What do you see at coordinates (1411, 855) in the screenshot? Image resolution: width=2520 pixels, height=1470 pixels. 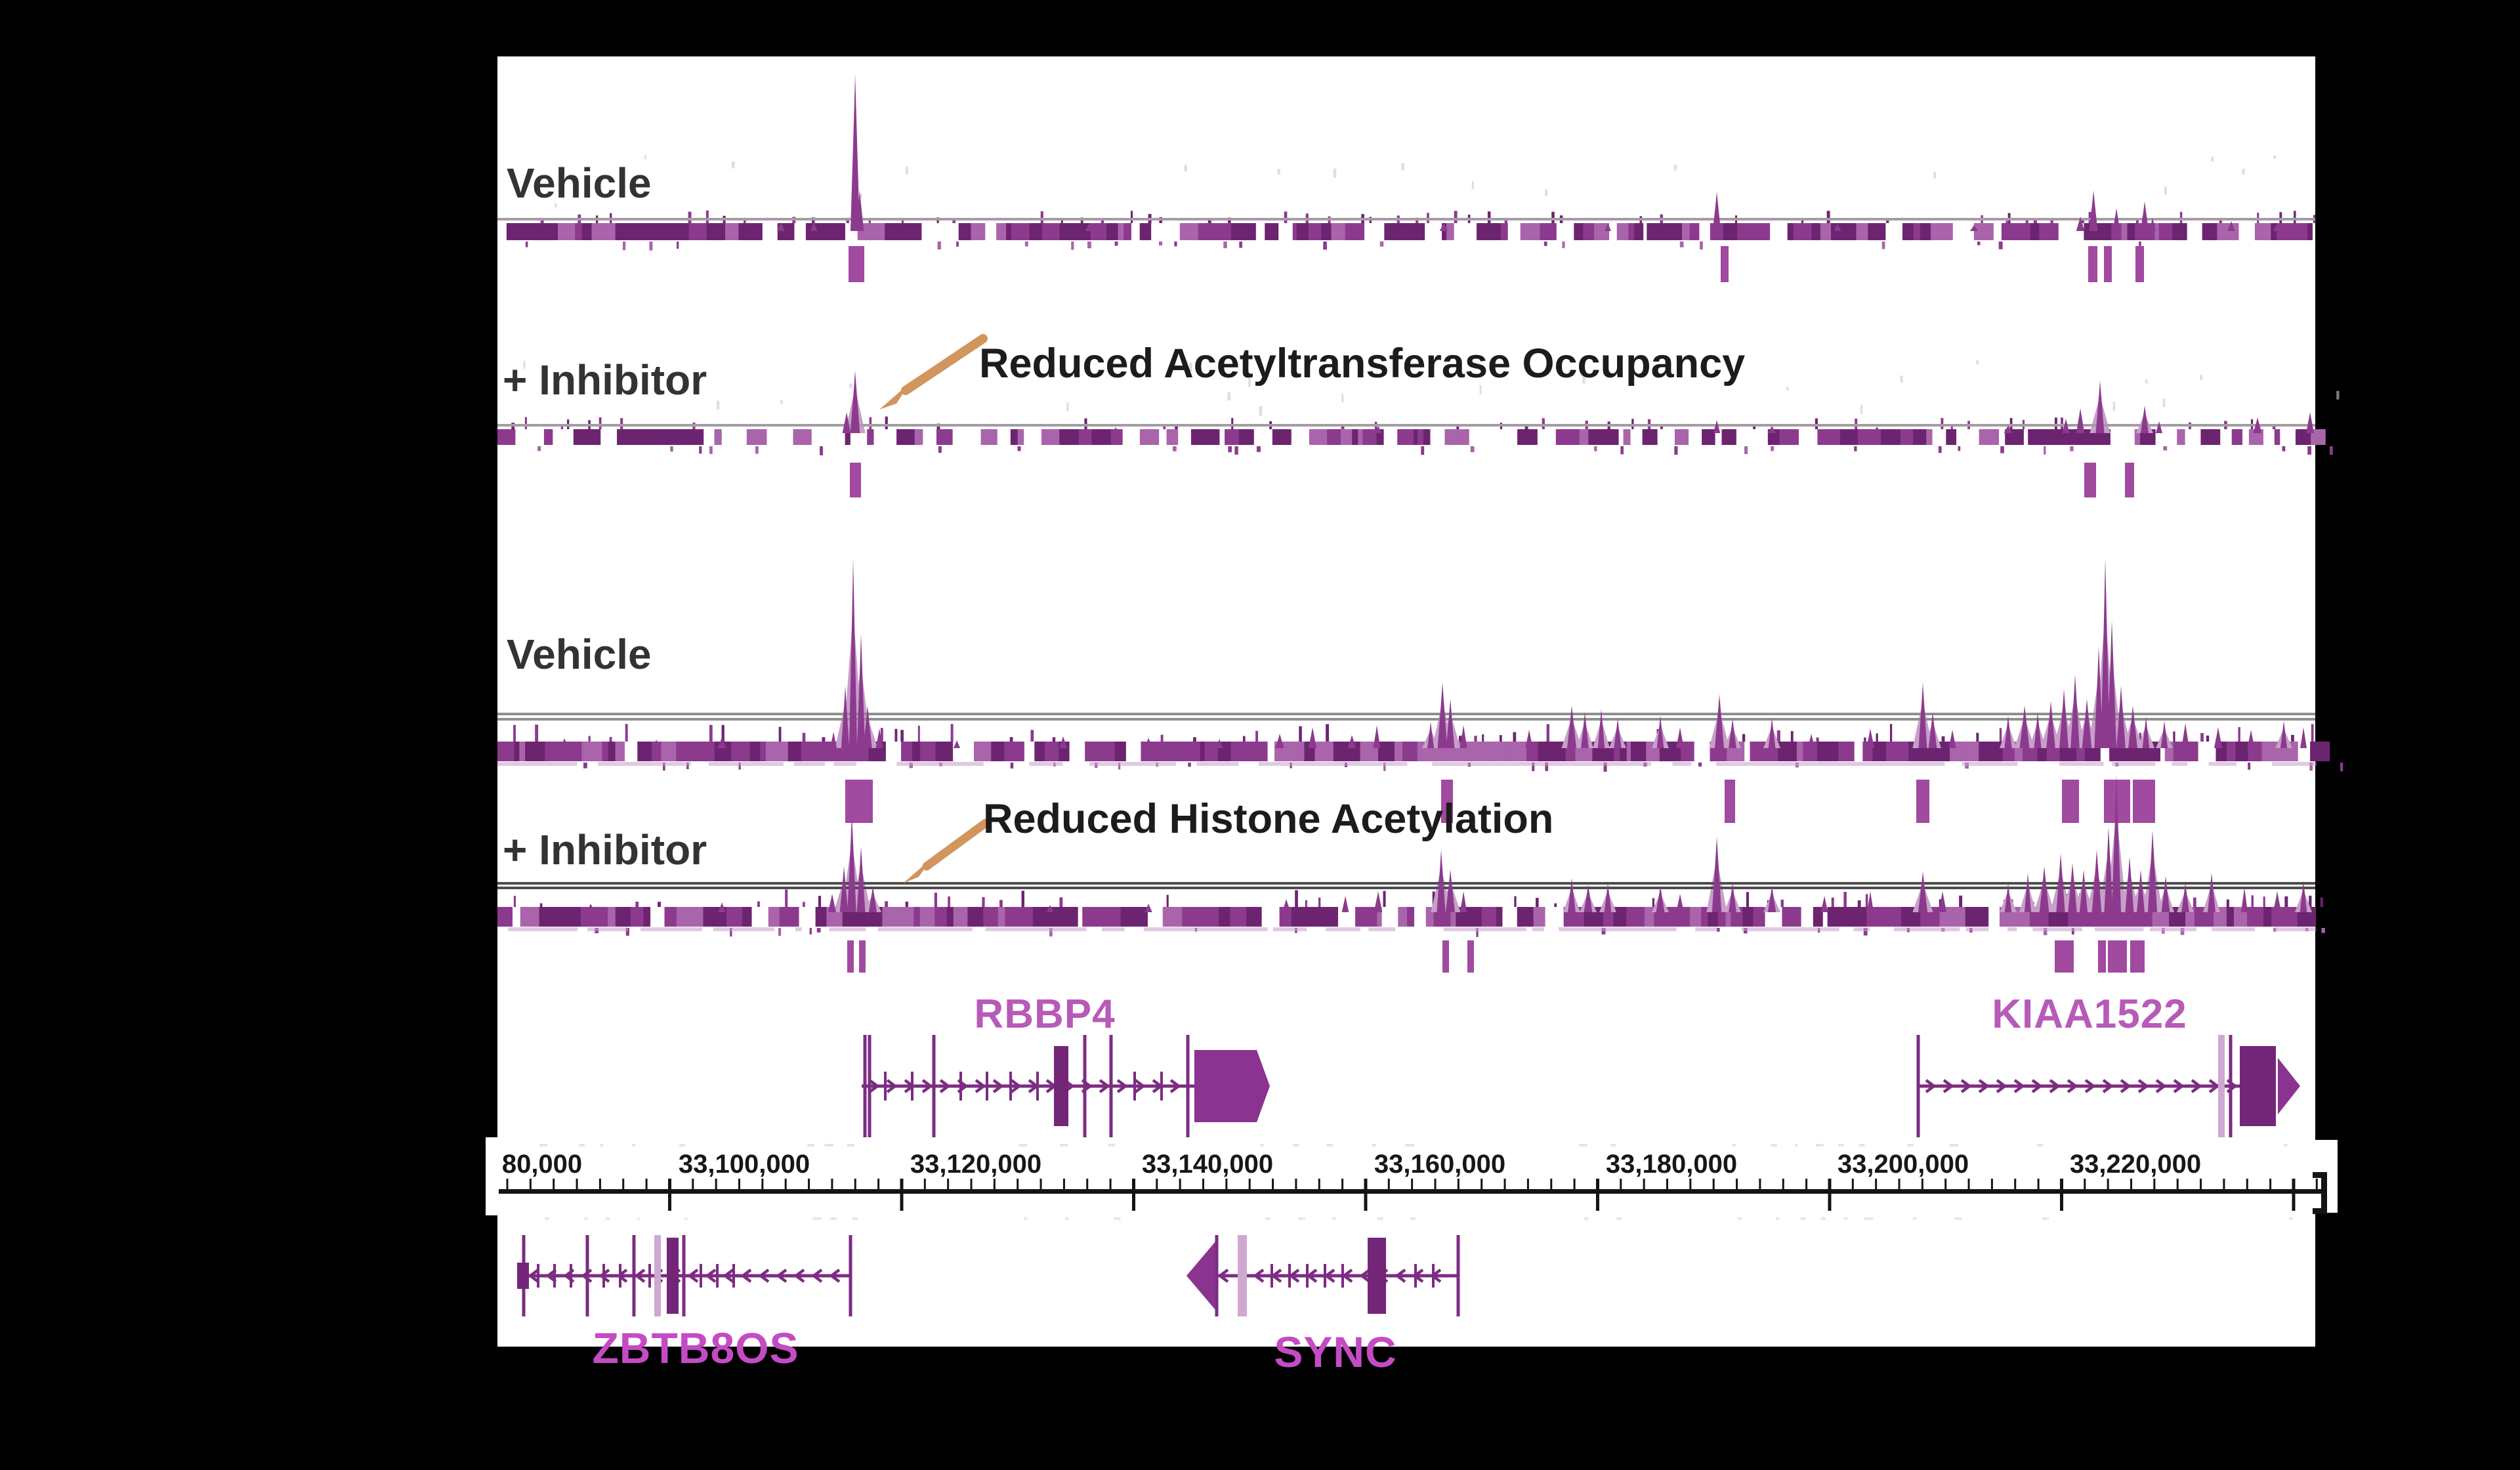 I see `signal-track-histone-acetylation-inhibitor` at bounding box center [1411, 855].